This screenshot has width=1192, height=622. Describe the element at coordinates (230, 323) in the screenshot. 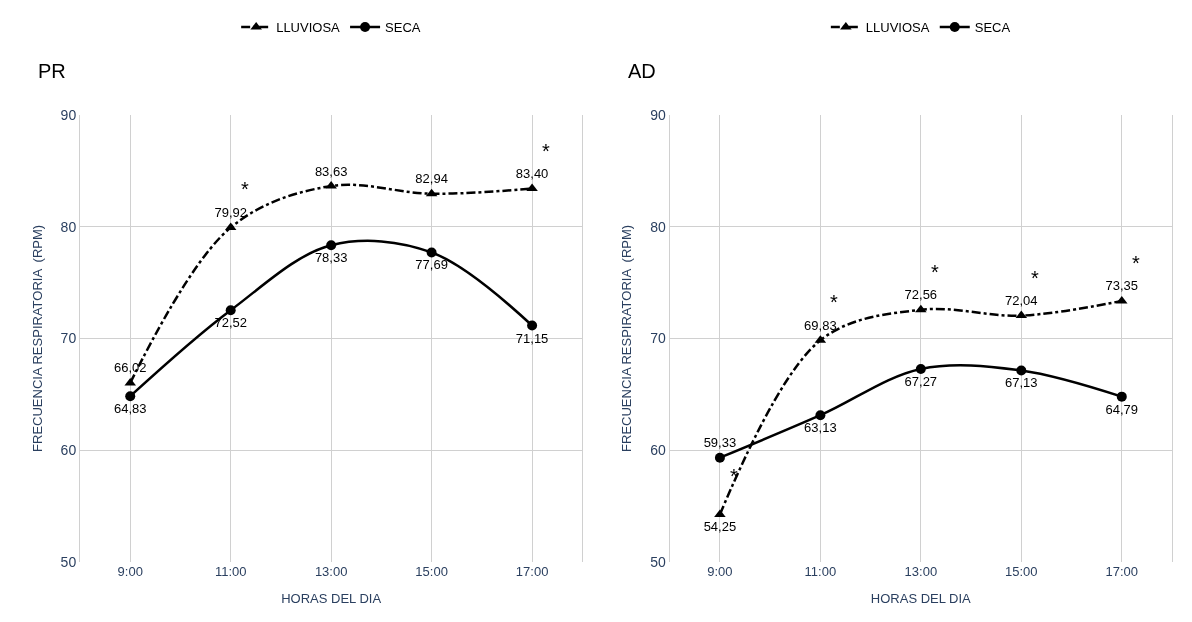

I see `data-label: 72,52` at that location.